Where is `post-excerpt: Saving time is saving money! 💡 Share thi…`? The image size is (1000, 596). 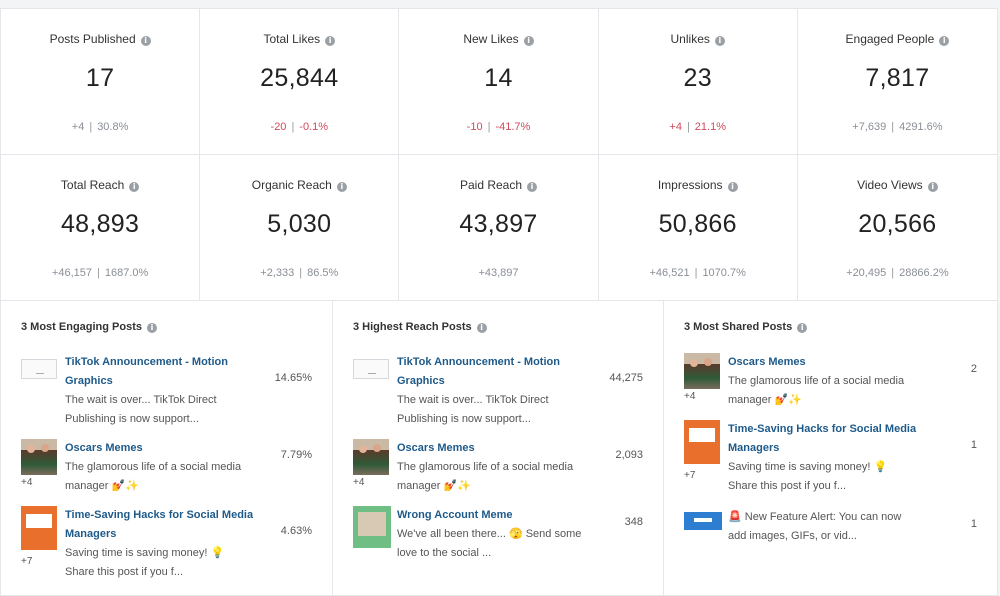
post-excerpt: Saving time is saving money! 💡 Share thi… is located at coordinates (808, 476).